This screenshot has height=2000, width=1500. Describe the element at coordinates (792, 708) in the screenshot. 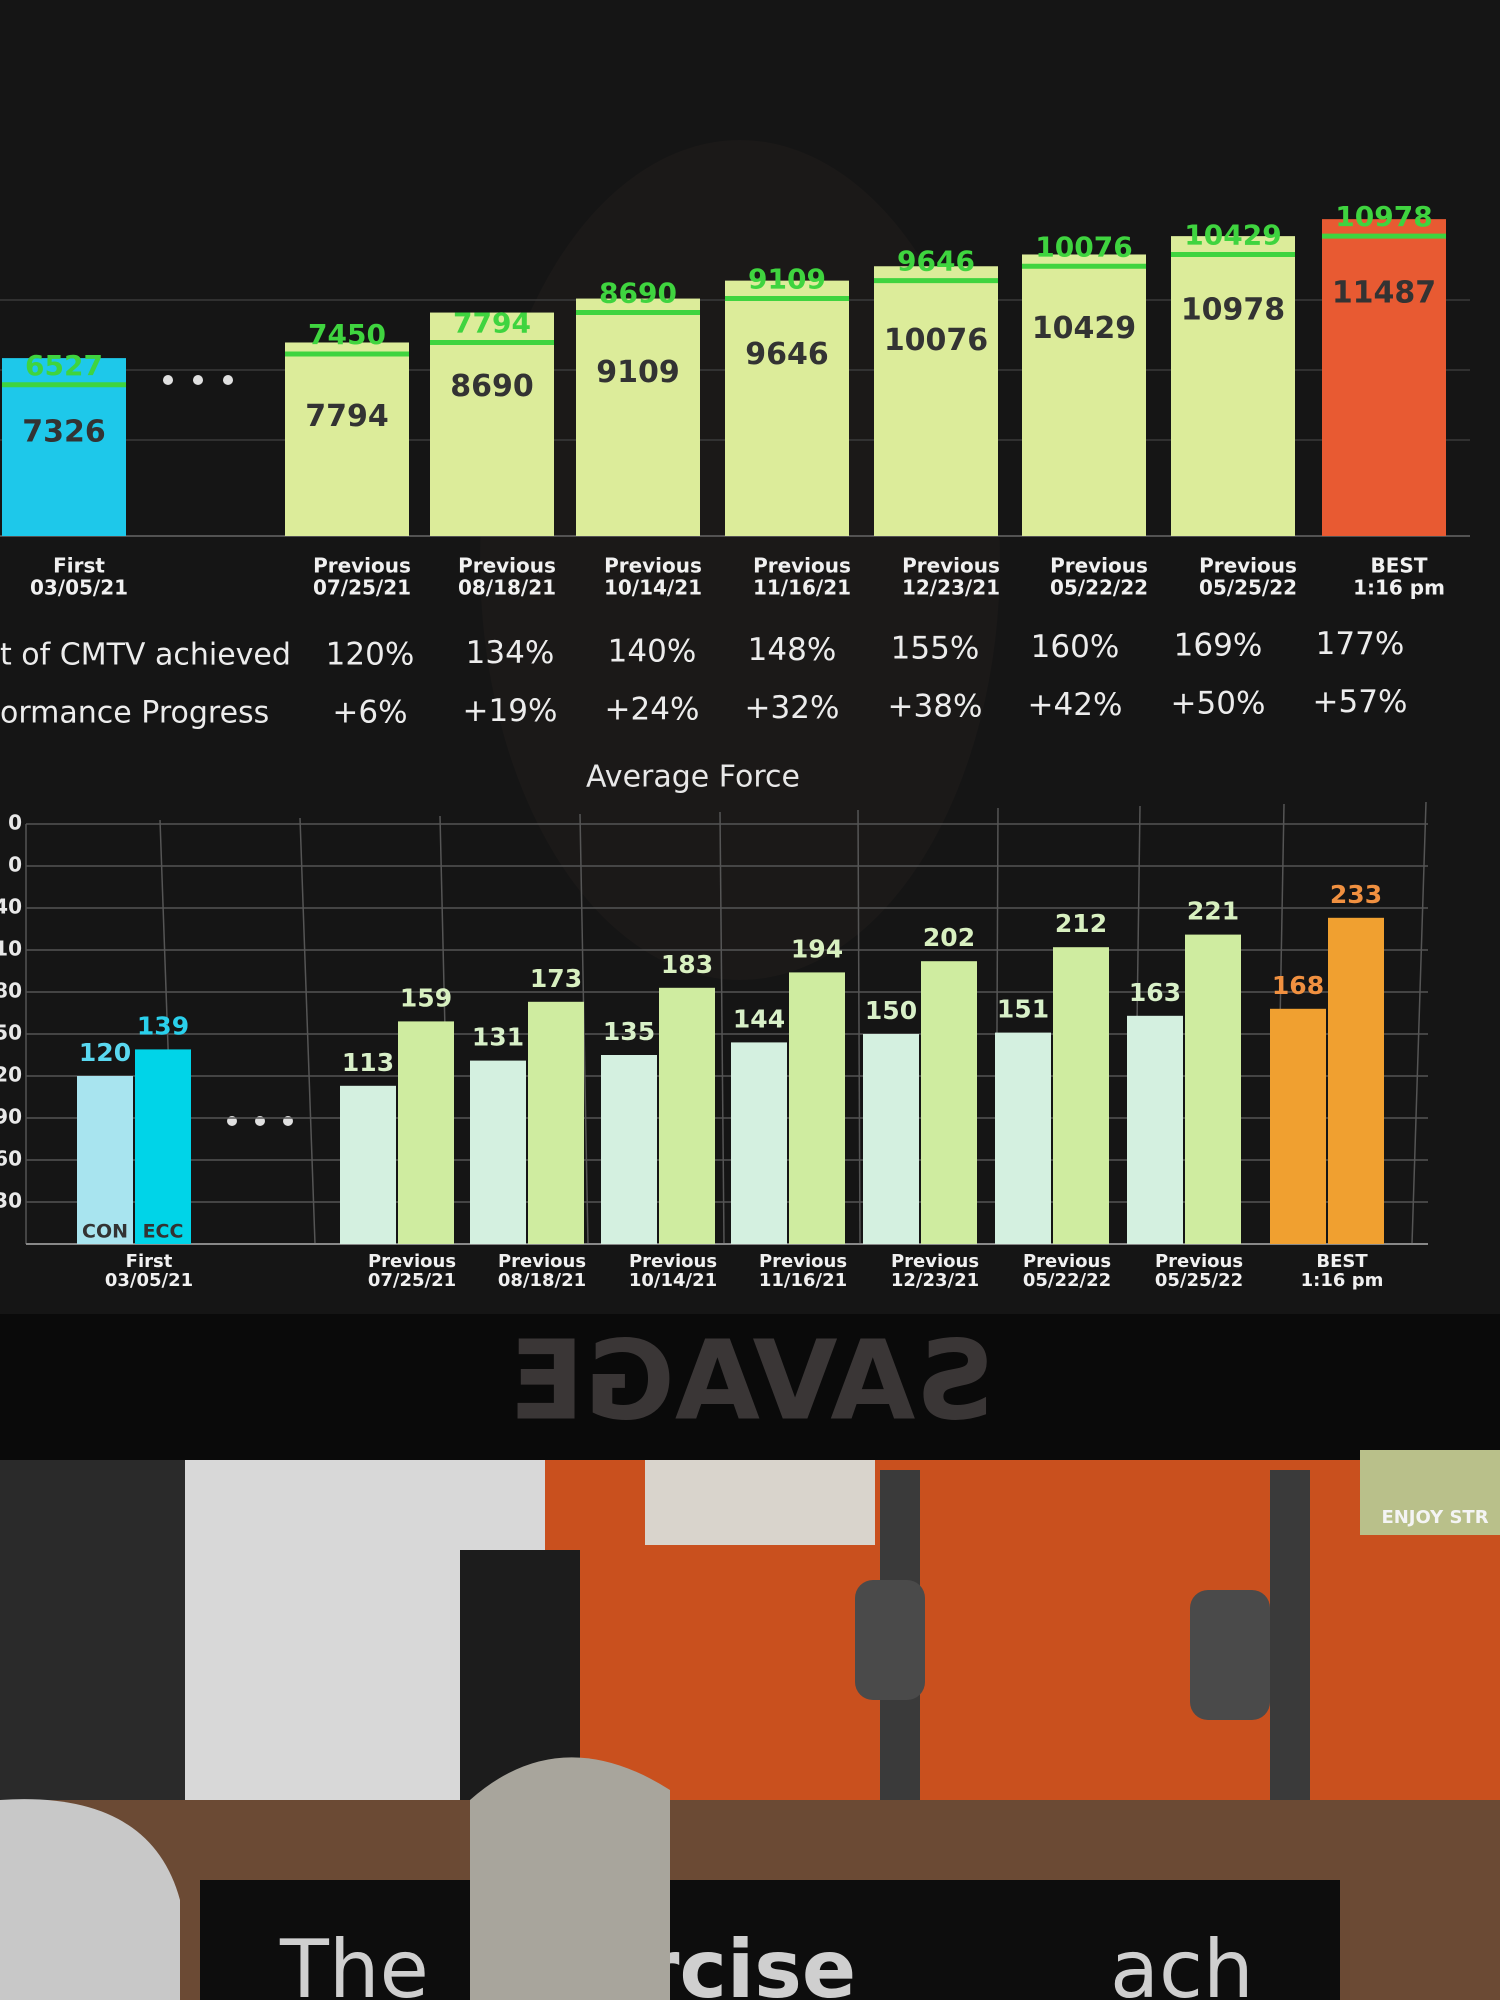

I see `table-cell: +32%` at that location.